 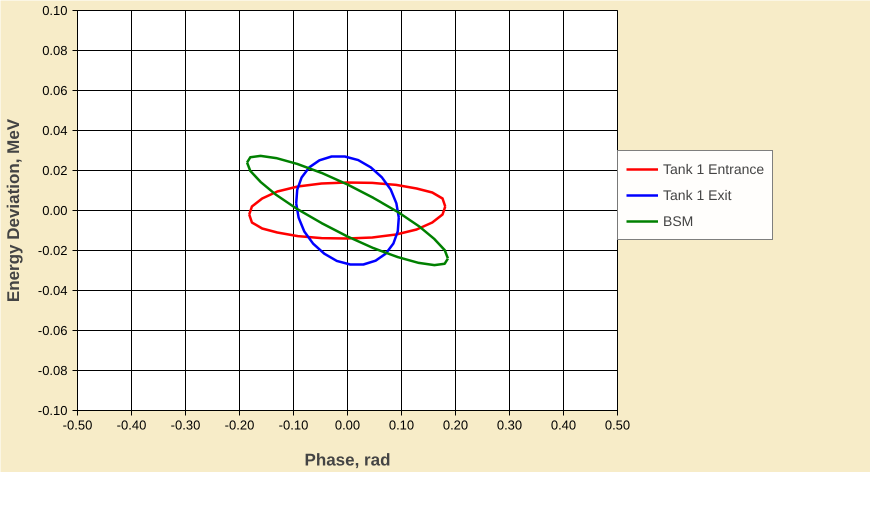 What do you see at coordinates (55, 170) in the screenshot?
I see `y-tick-label: 0.02` at bounding box center [55, 170].